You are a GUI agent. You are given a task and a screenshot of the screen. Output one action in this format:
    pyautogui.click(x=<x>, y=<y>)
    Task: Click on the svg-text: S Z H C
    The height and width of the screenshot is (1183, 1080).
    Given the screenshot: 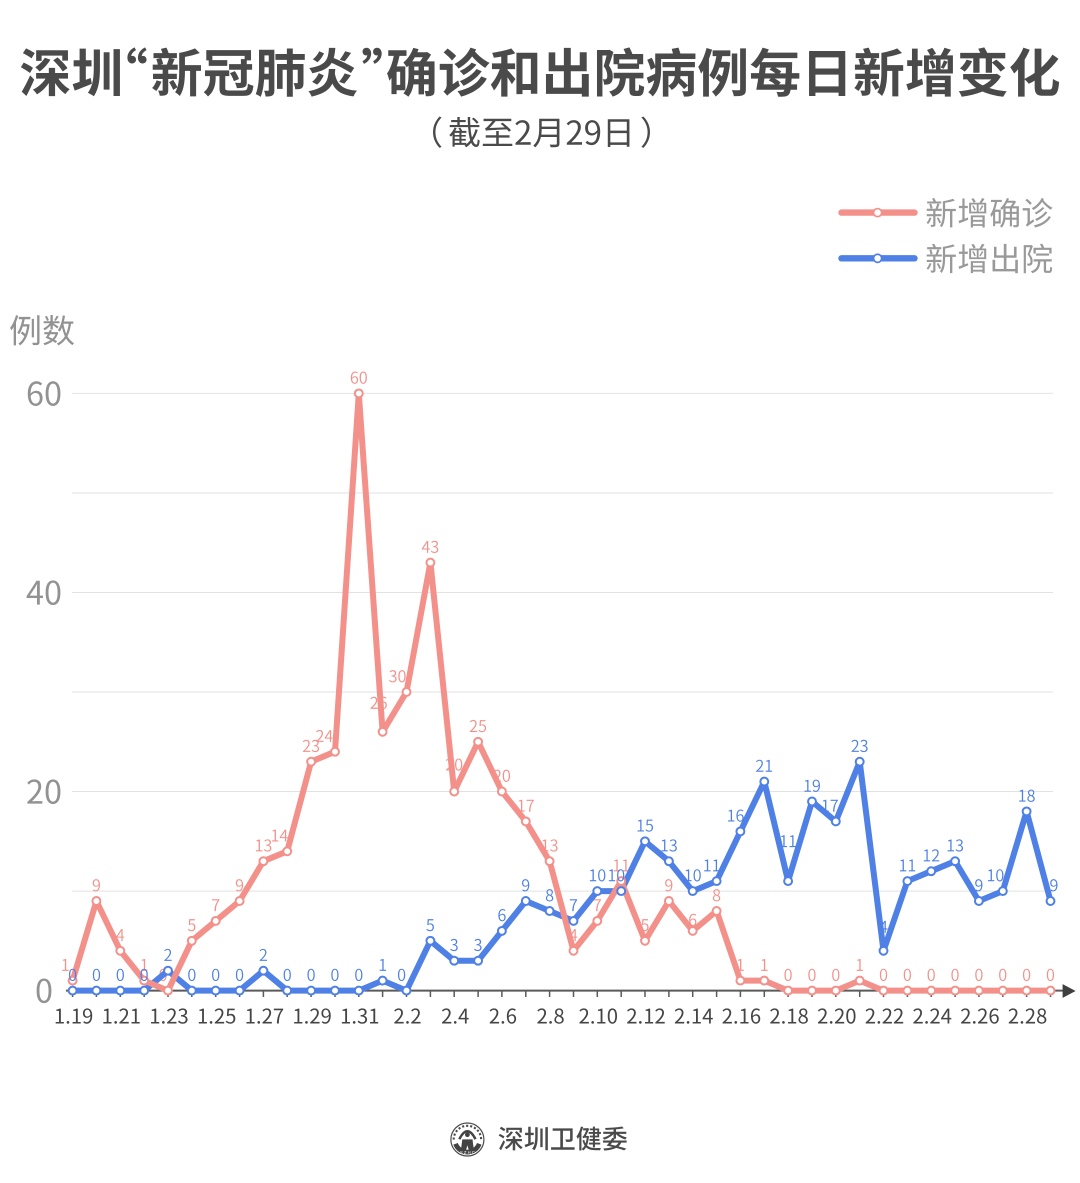 What is the action you would take?
    pyautogui.click(x=467, y=1152)
    